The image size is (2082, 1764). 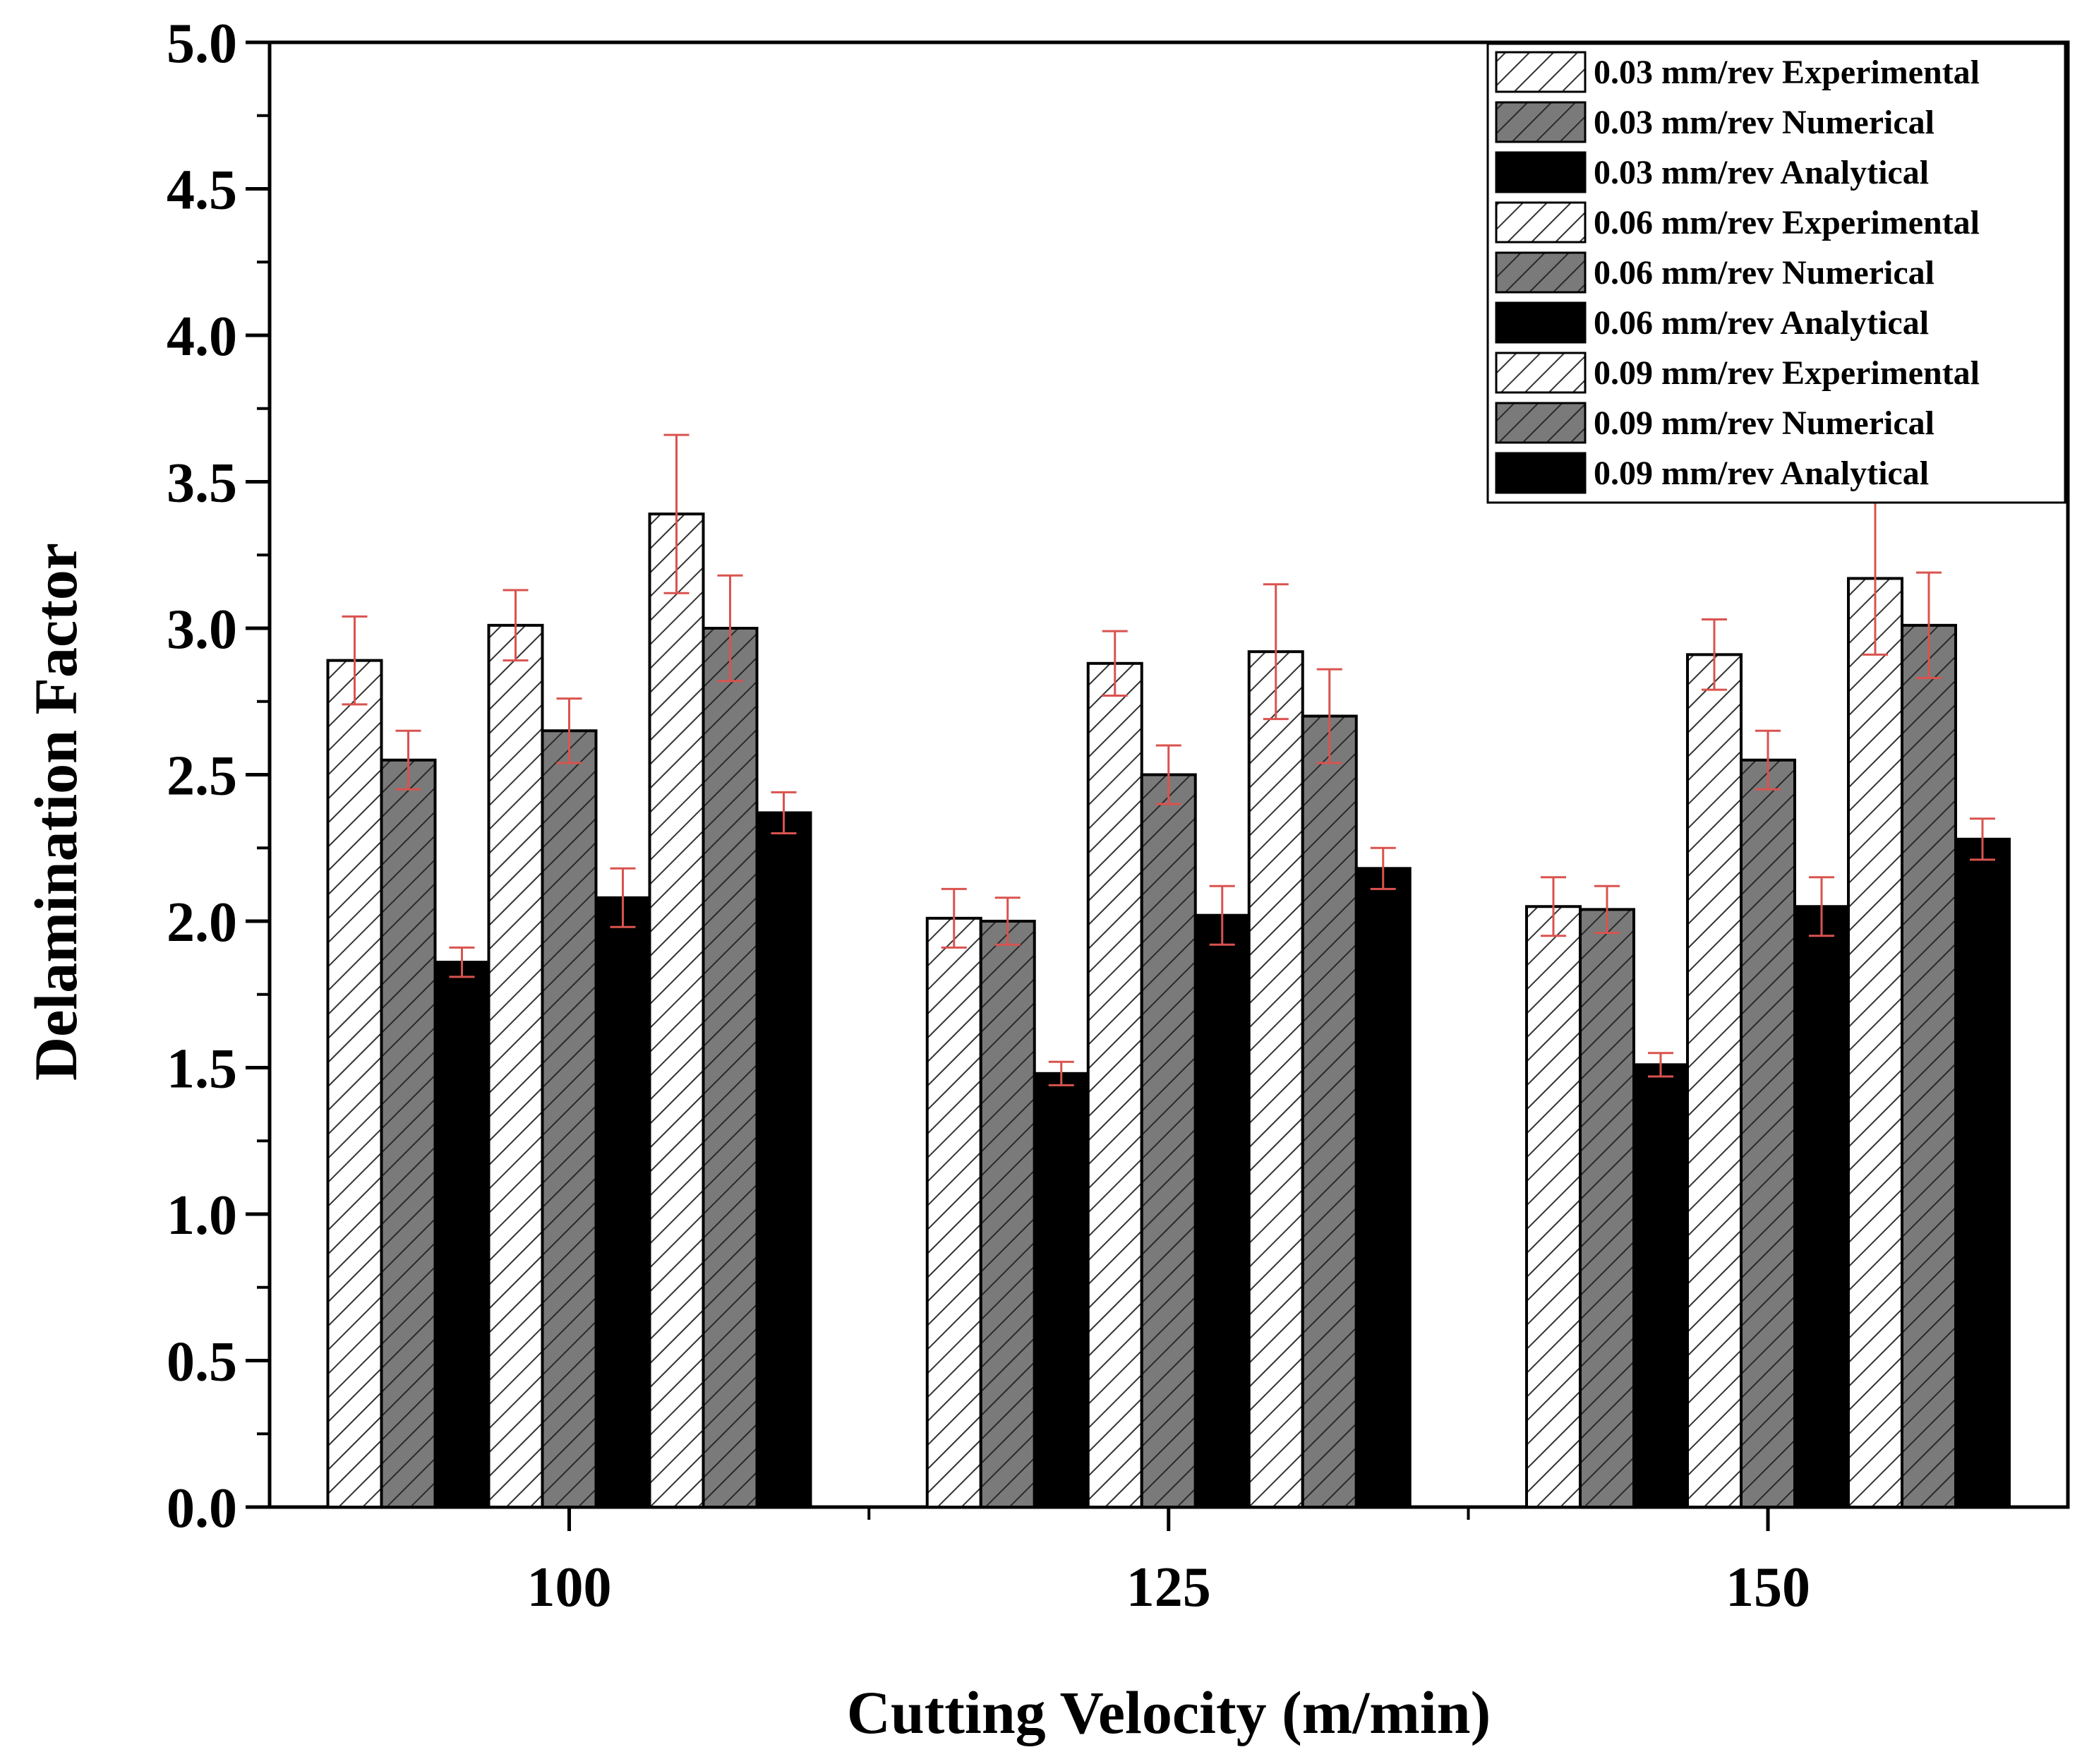 What do you see at coordinates (1764, 273) in the screenshot?
I see `legend-label: 0.06 mm/rev Numerical` at bounding box center [1764, 273].